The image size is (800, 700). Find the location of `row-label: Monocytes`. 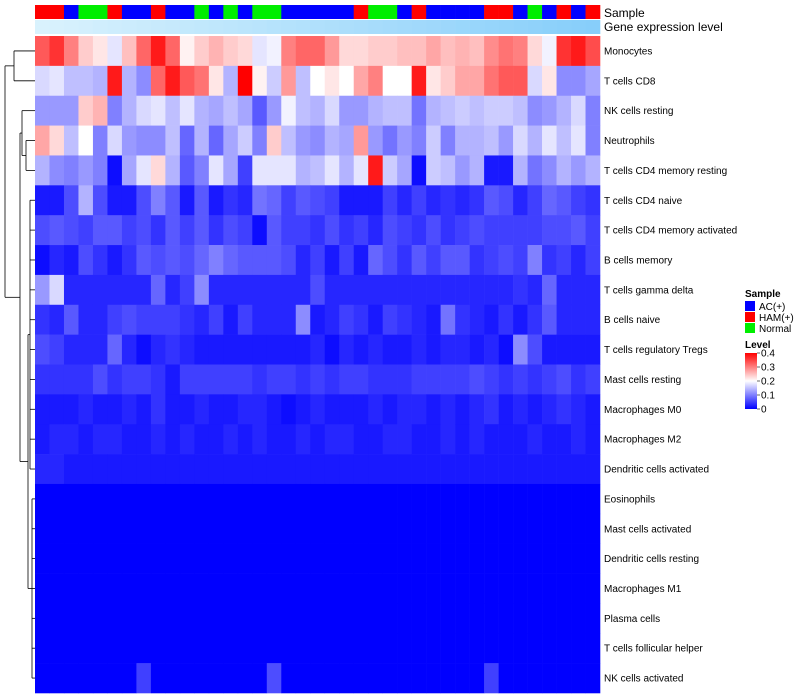

row-label: Monocytes is located at coordinates (628, 51).